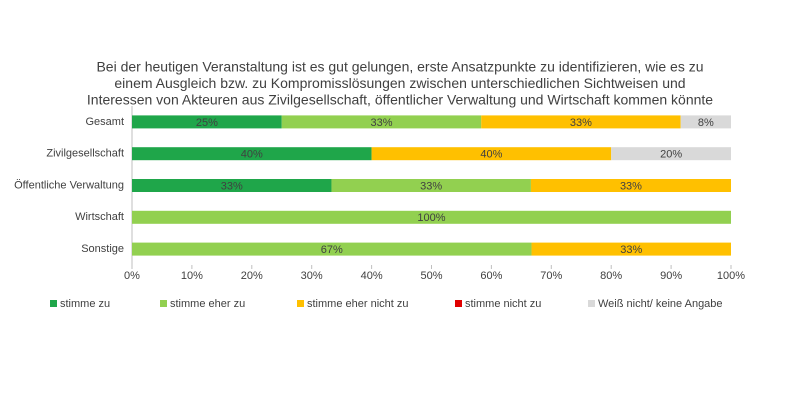 This screenshot has width=800, height=400. Describe the element at coordinates (192, 276) in the screenshot. I see `x-tick-label: 10%` at that location.